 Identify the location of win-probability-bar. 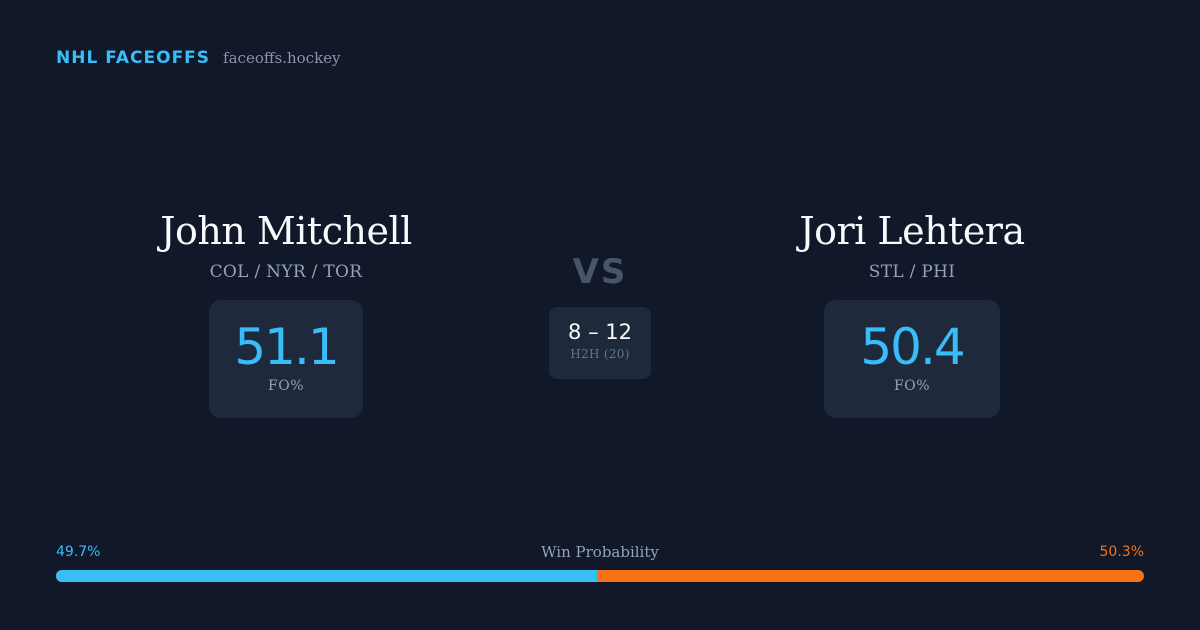
(600, 576).